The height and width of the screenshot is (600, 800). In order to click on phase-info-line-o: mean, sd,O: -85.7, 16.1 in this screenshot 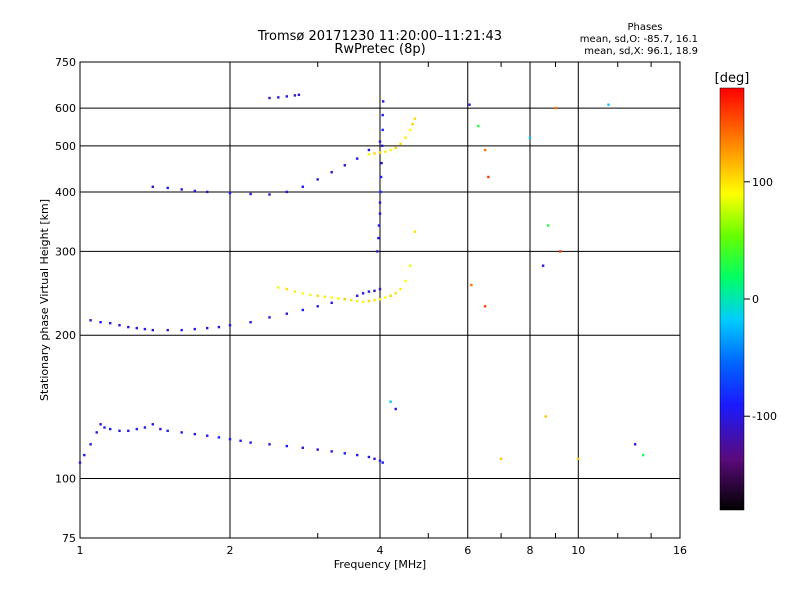, I will do `click(639, 39)`.